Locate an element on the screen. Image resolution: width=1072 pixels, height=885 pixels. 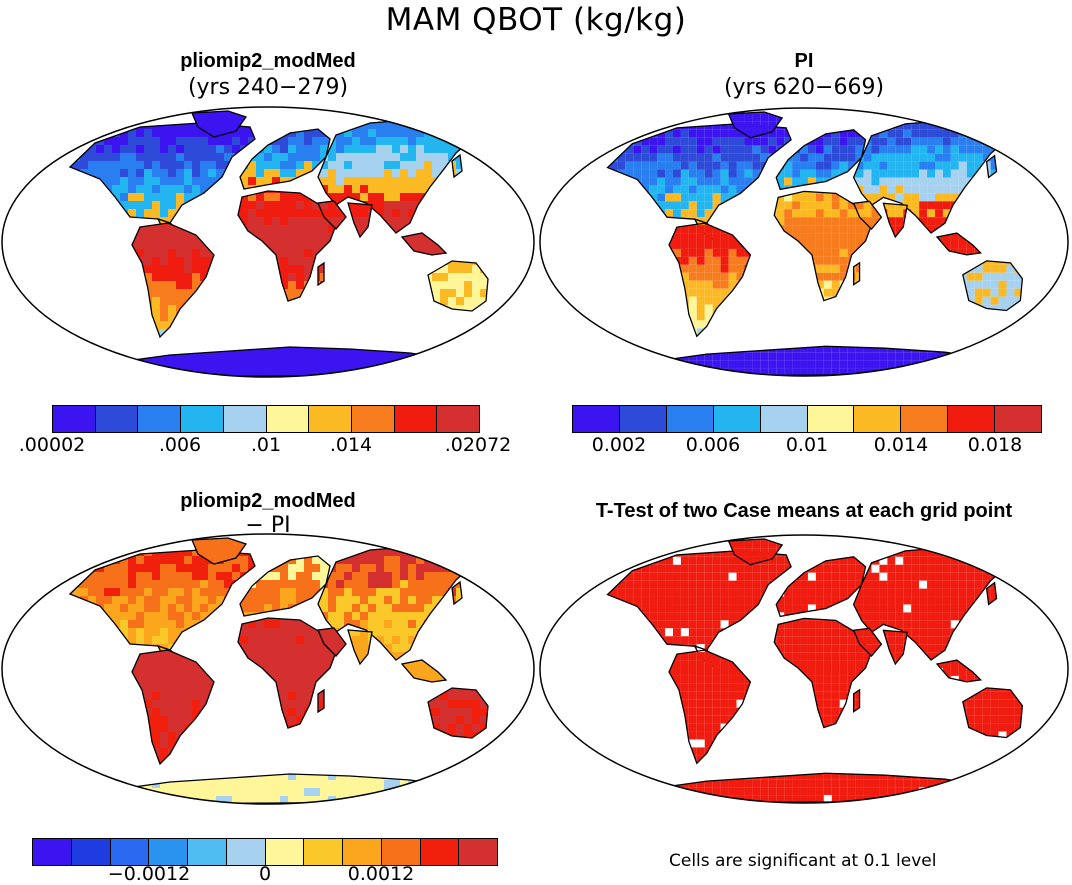
colorbar-pliomip2 is located at coordinates (266, 419).